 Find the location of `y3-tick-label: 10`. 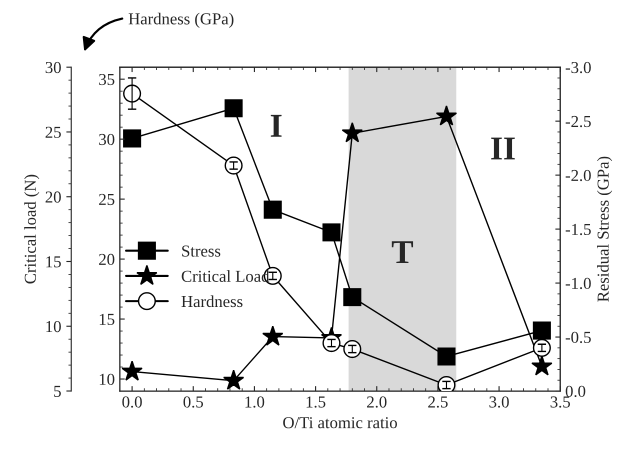

y3-tick-label: 10 is located at coordinates (107, 379).